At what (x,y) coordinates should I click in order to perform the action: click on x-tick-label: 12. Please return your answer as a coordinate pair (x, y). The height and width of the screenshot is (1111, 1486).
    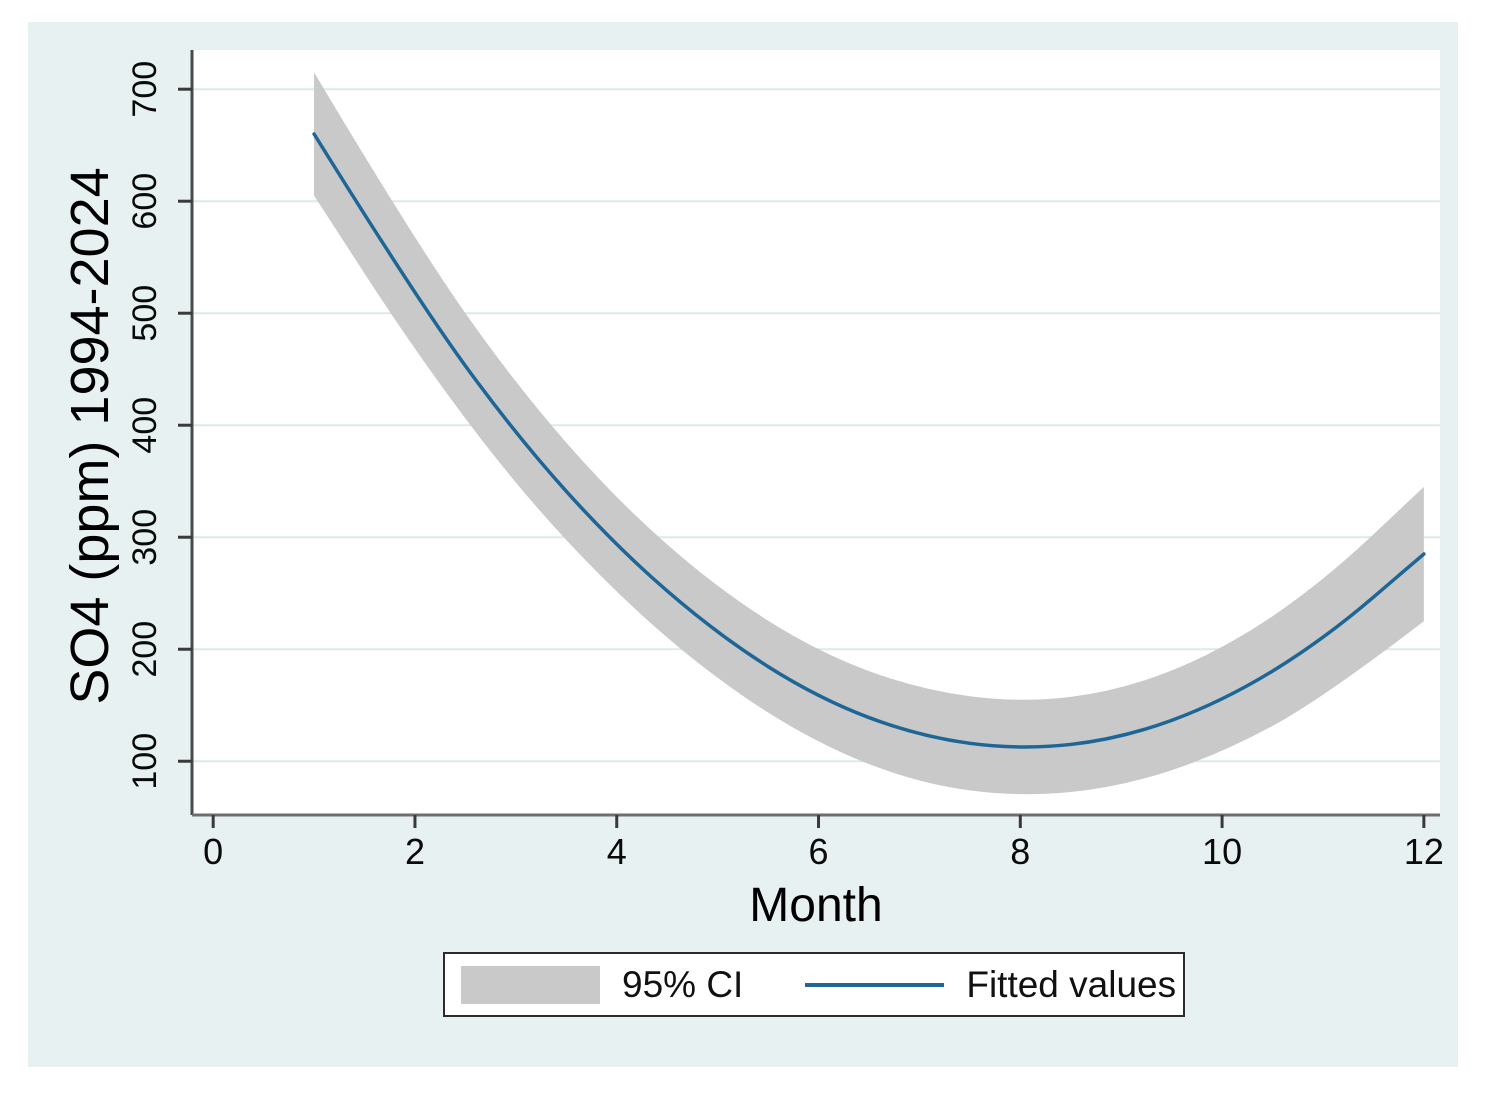
    Looking at the image, I should click on (1424, 851).